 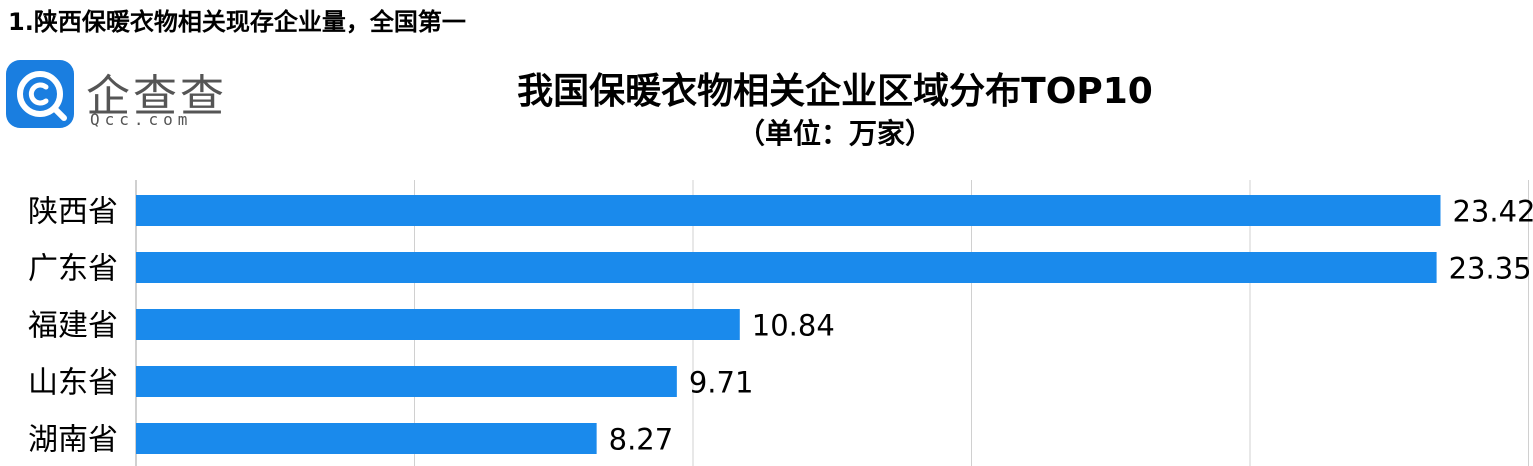 What do you see at coordinates (73, 326) in the screenshot?
I see `category-label: 福建省` at bounding box center [73, 326].